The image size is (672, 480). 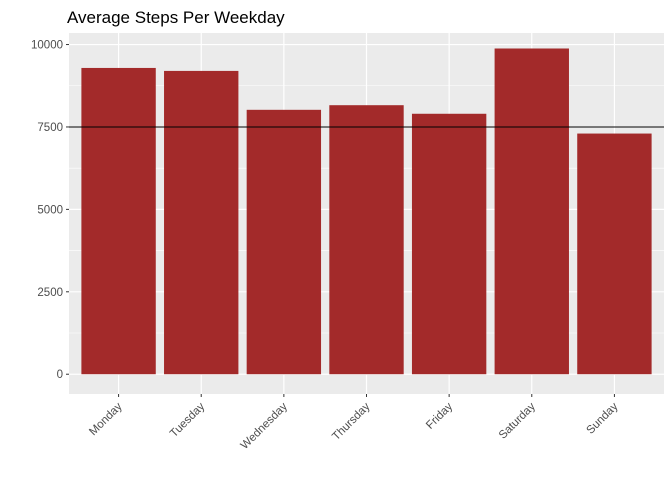 What do you see at coordinates (50, 293) in the screenshot?
I see `y-tick-label: 2500` at bounding box center [50, 293].